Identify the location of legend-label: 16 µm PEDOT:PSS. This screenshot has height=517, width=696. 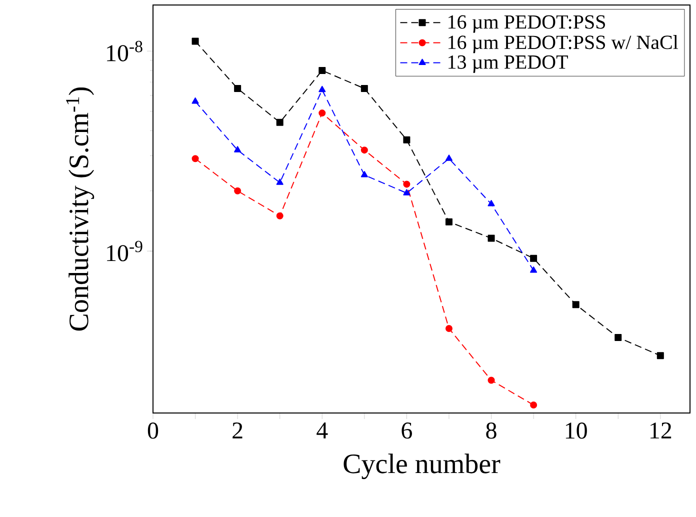
(526, 24).